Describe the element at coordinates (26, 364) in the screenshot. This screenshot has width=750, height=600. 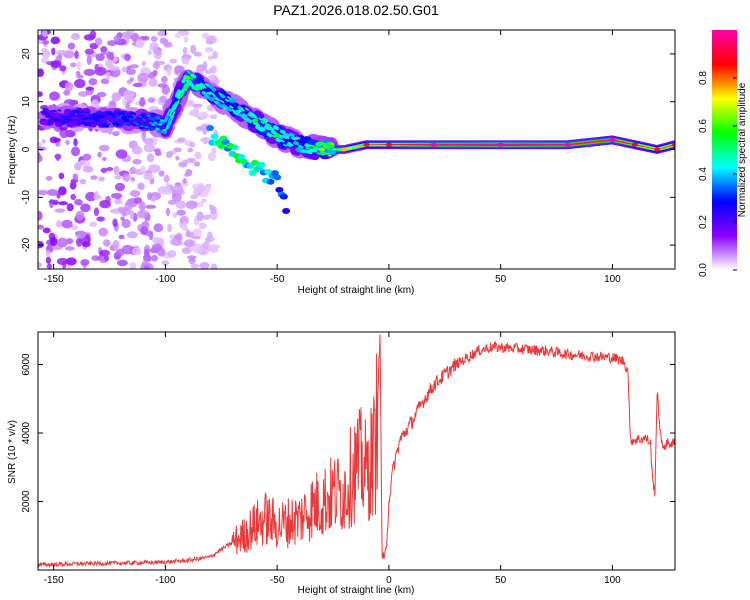
I see `snr-y-tick-label: 6000` at that location.